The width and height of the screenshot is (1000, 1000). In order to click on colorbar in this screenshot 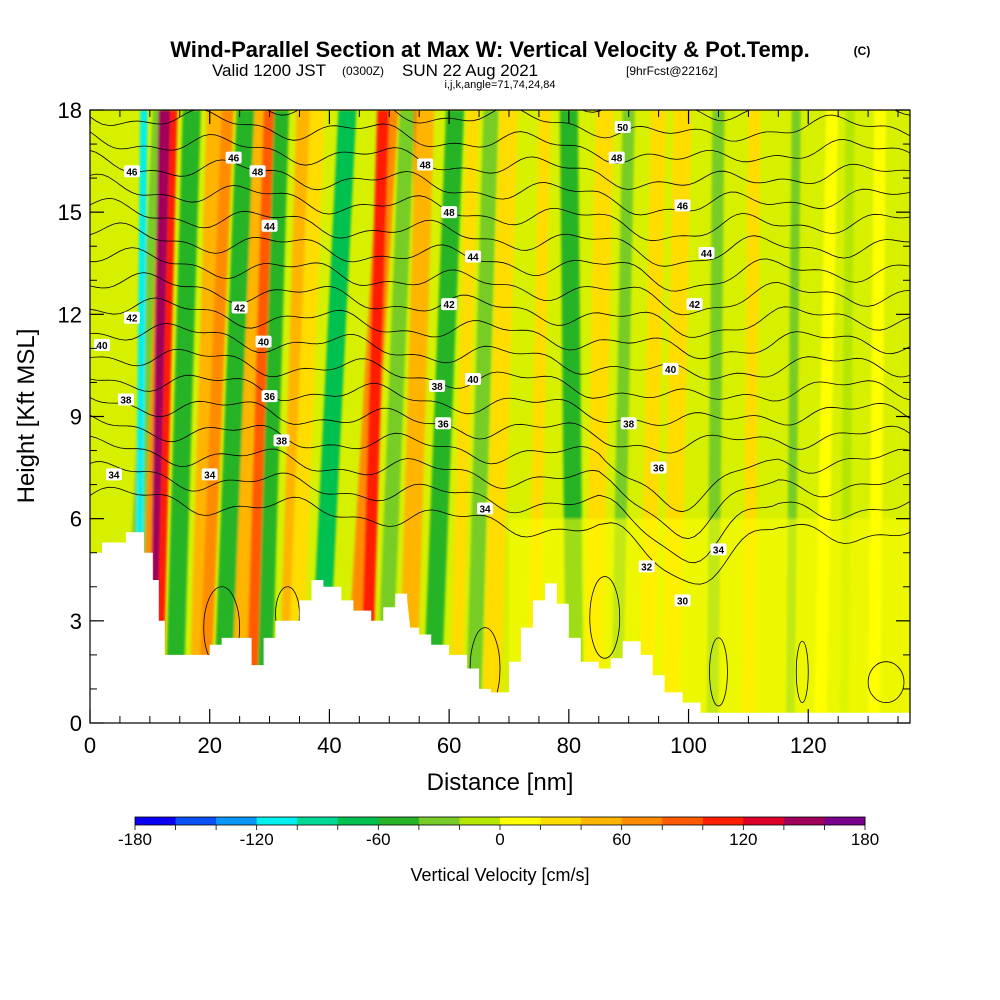, I will do `click(500, 823)`.